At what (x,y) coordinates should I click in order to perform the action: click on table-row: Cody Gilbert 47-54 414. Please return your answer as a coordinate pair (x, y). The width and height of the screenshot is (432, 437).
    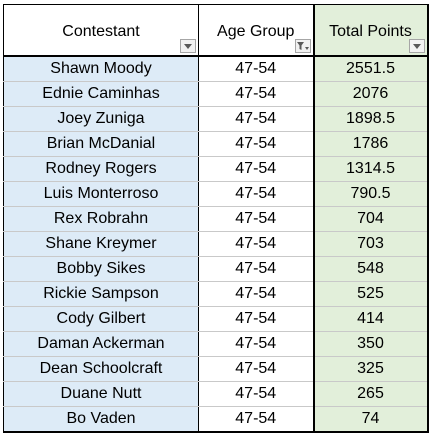
    Looking at the image, I should click on (216, 319).